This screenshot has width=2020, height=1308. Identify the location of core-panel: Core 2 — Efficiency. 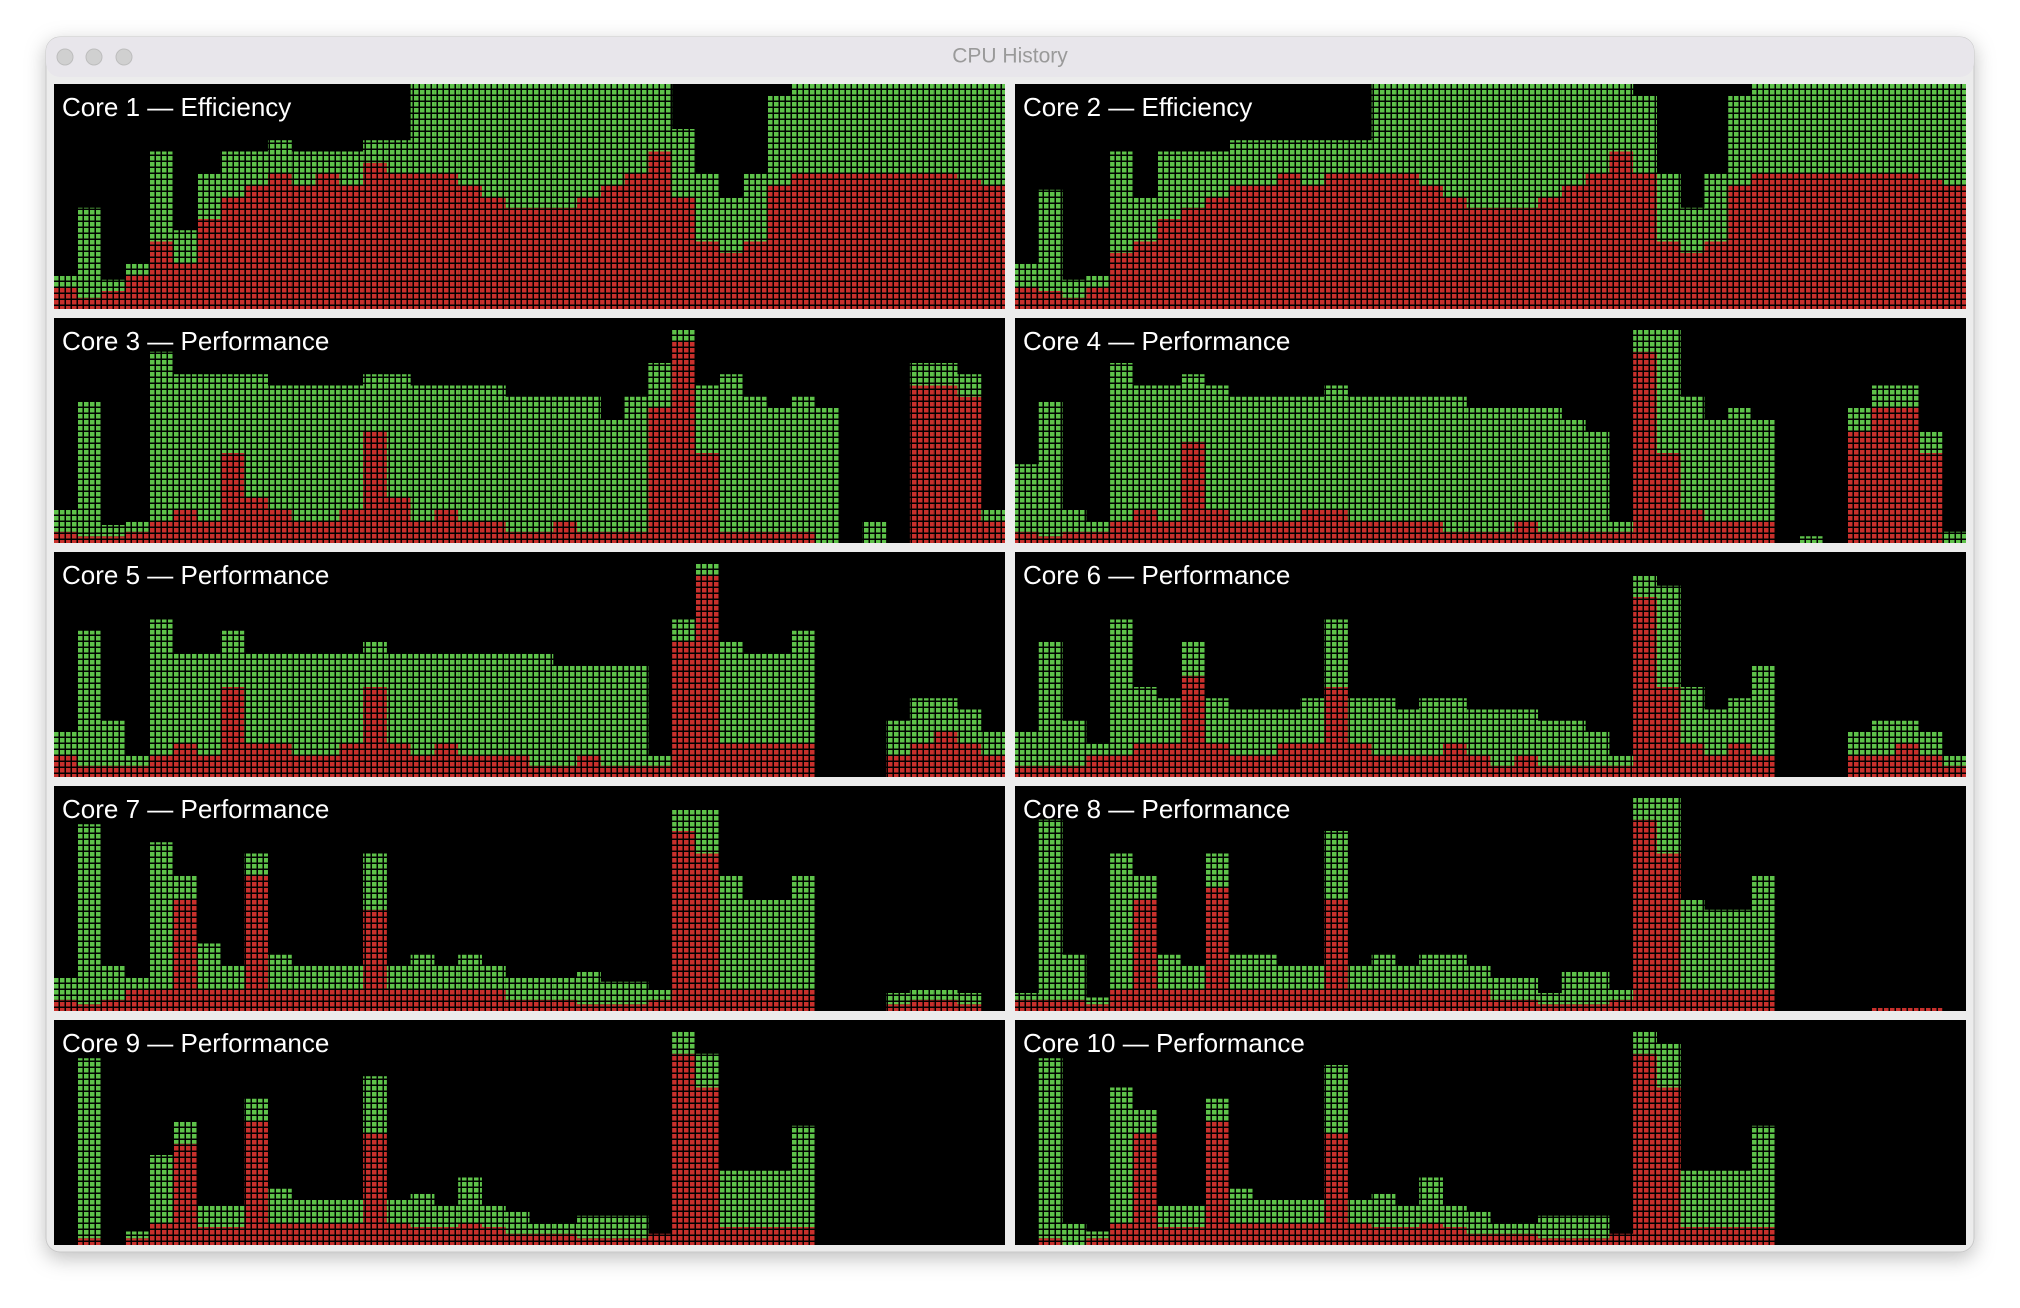
(1490, 196).